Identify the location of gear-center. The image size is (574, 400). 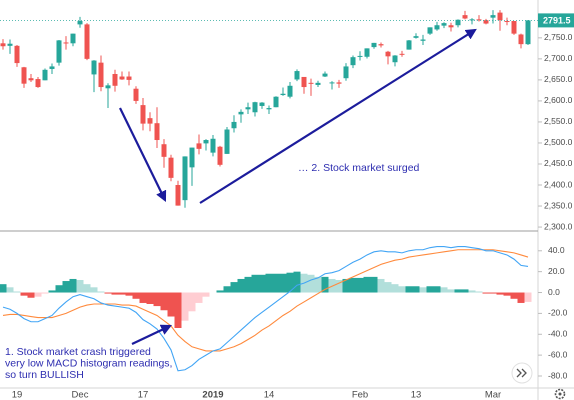
(560, 394).